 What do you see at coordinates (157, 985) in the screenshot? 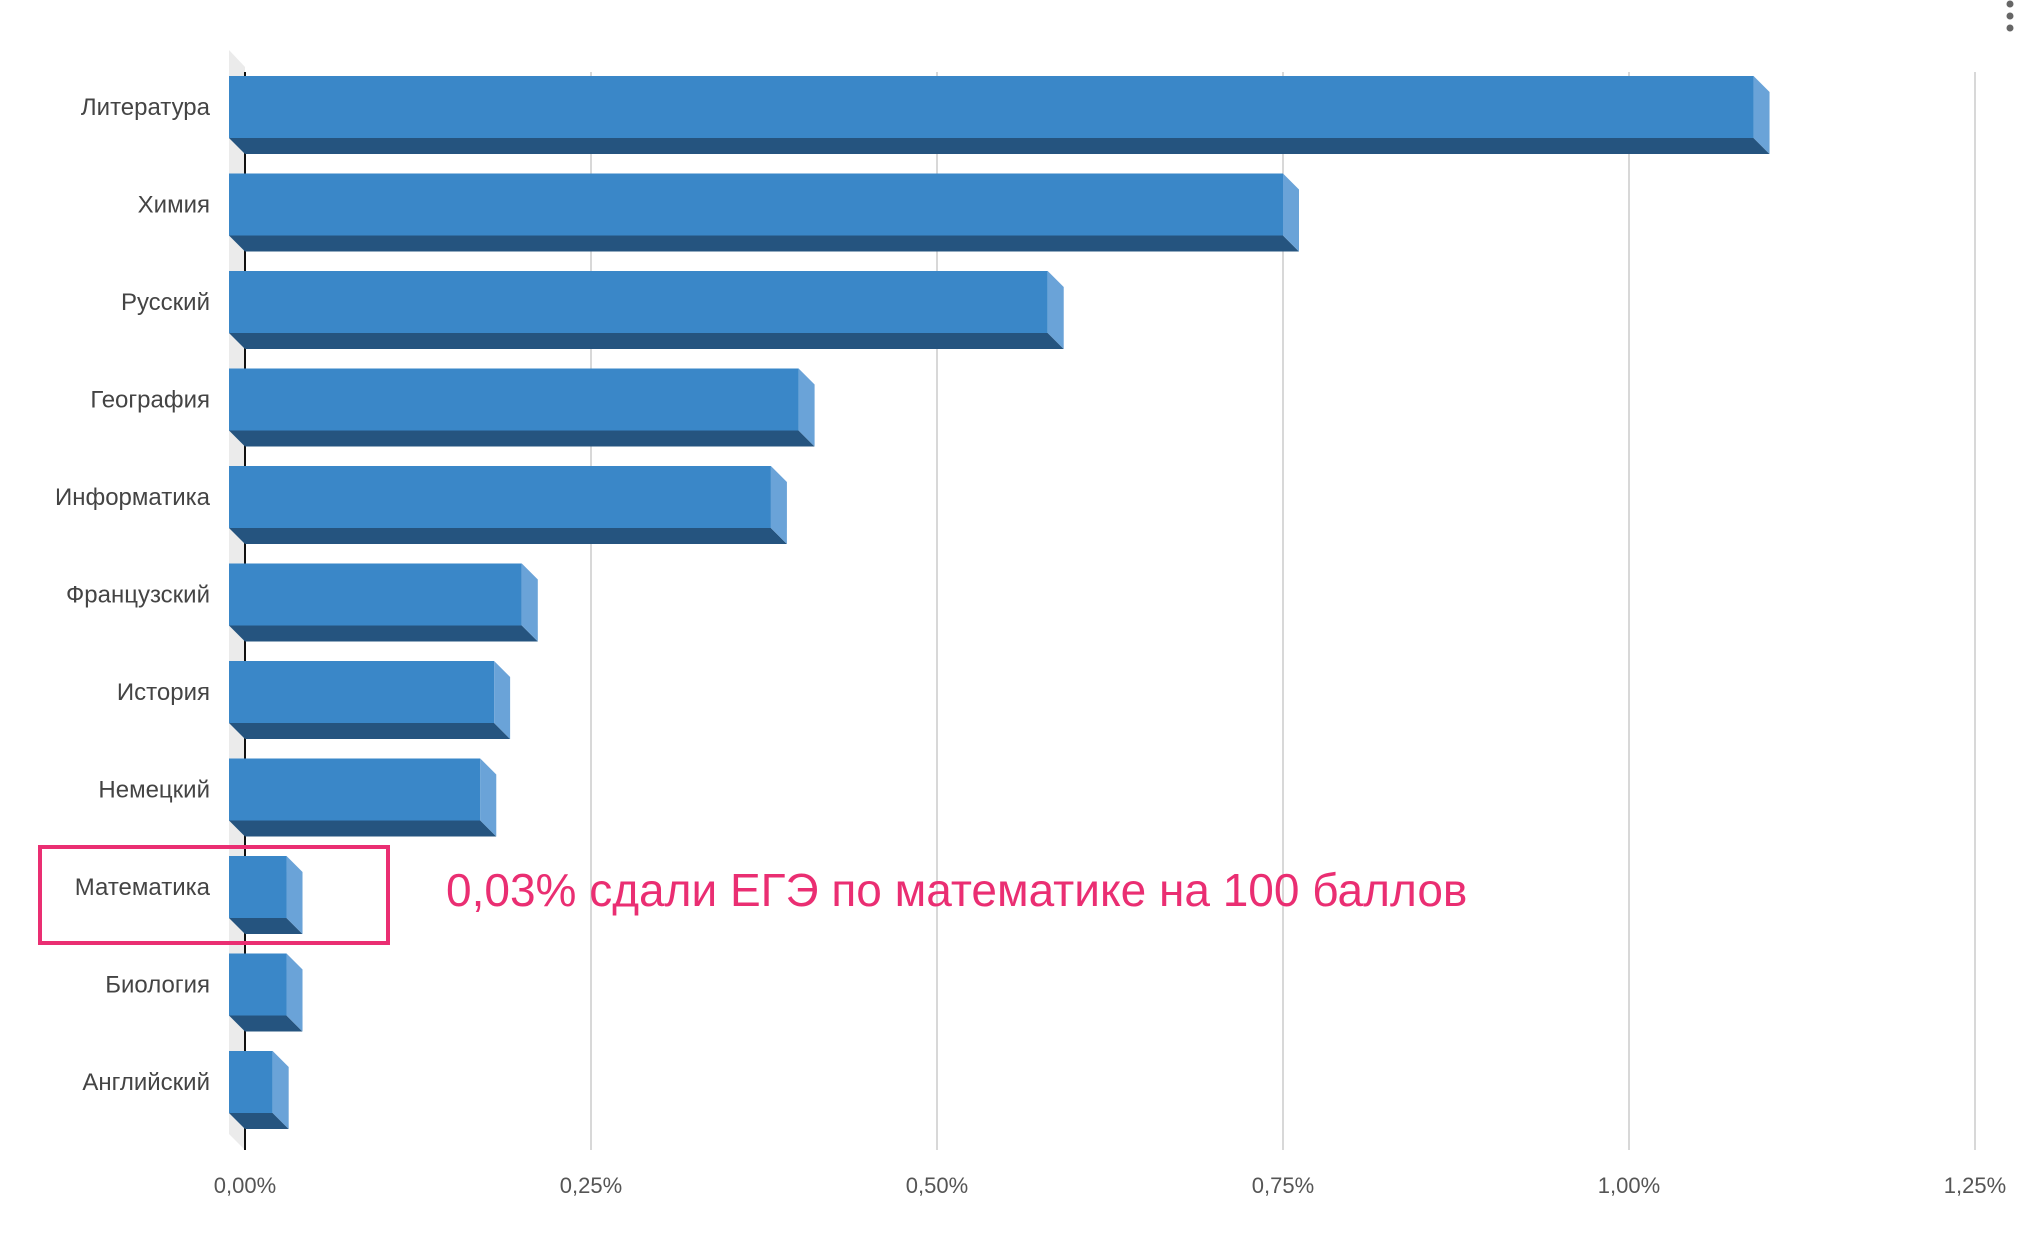
I see `category-label: Биология` at bounding box center [157, 985].